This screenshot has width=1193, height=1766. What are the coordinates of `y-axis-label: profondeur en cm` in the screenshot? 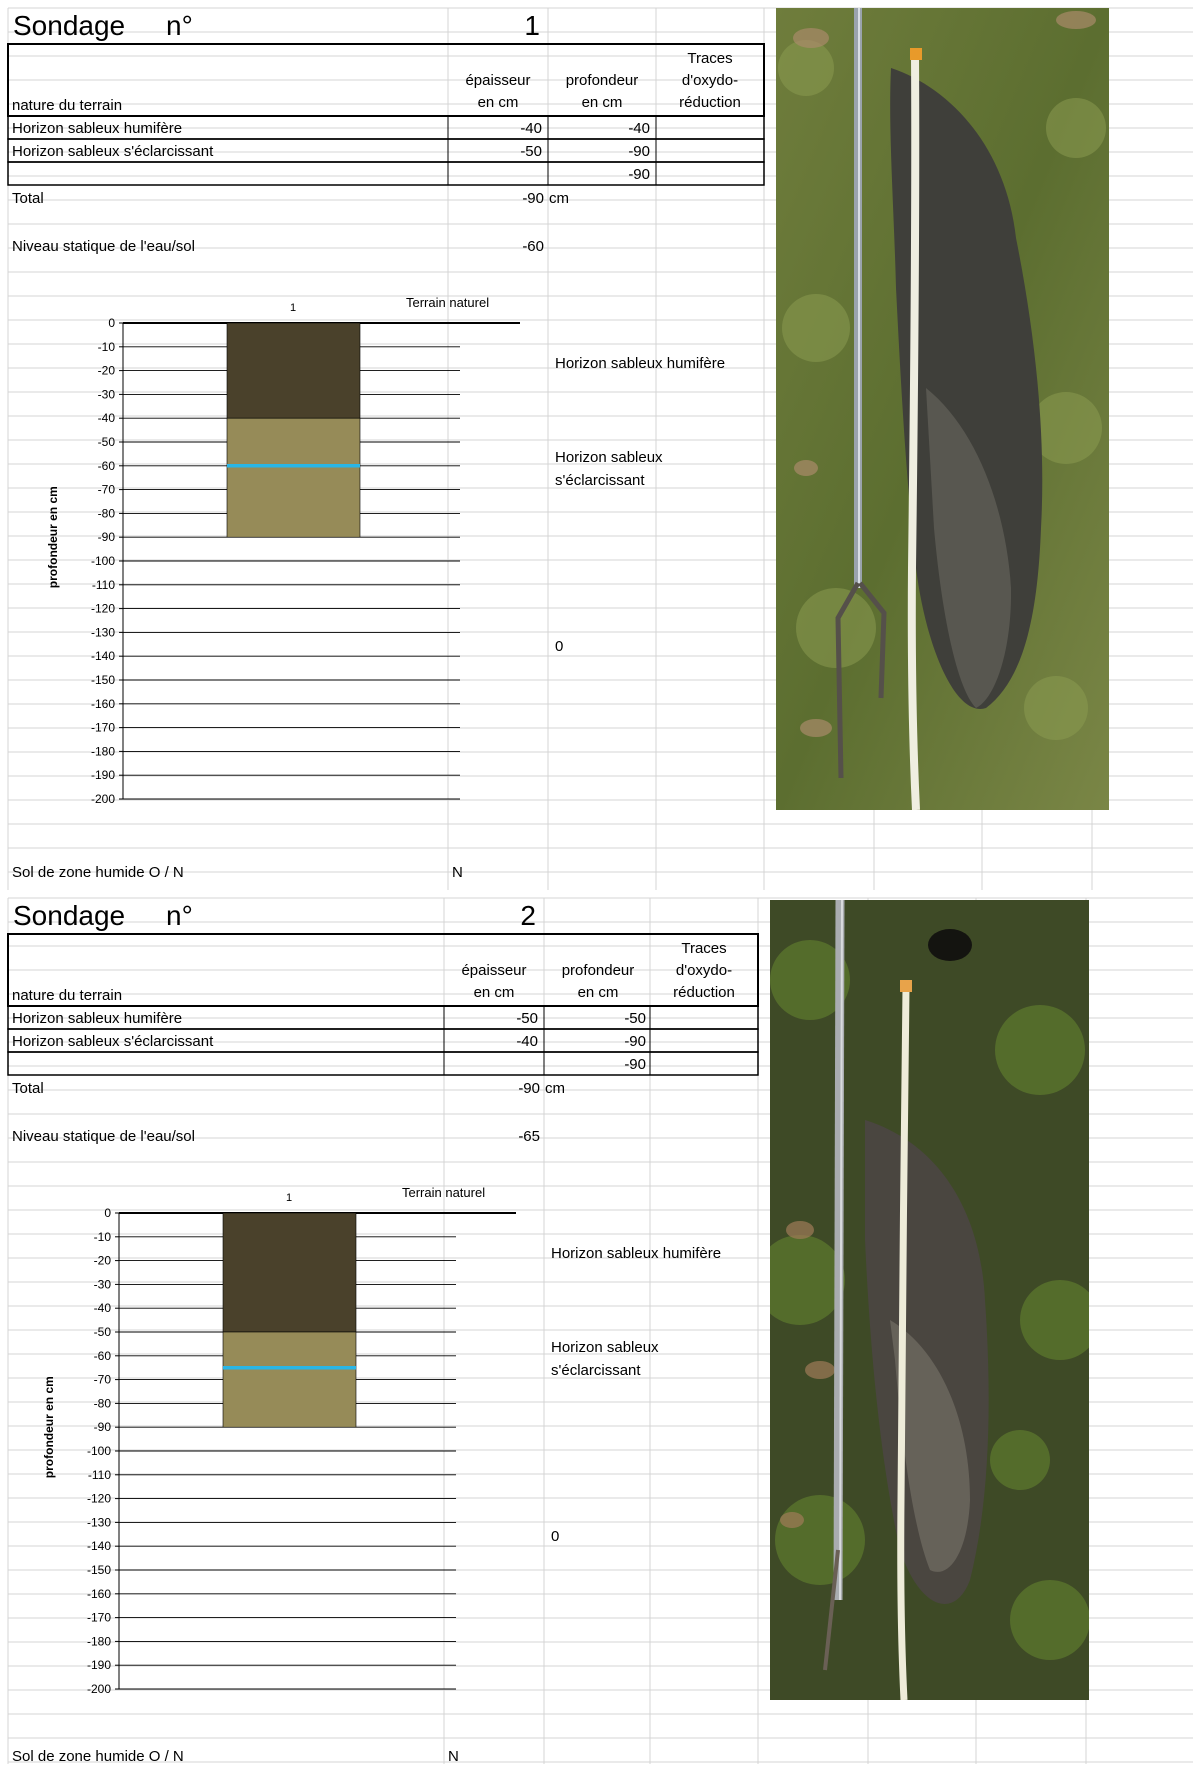 It's located at (53, 537).